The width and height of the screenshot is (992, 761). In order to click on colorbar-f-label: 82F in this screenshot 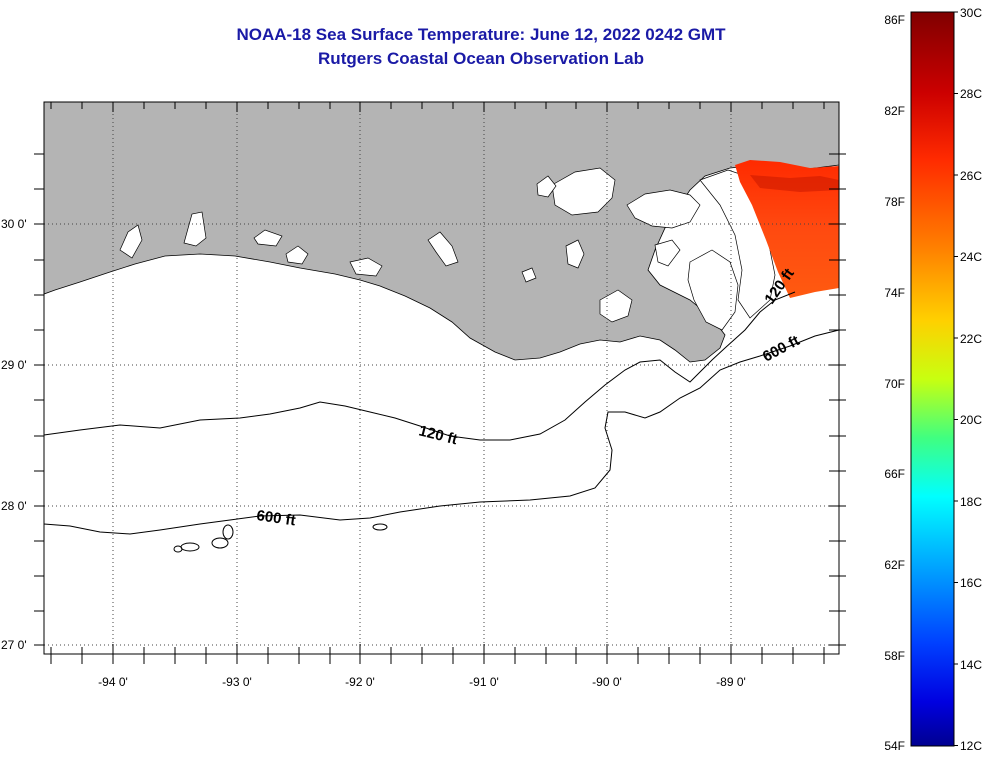, I will do `click(894, 111)`.